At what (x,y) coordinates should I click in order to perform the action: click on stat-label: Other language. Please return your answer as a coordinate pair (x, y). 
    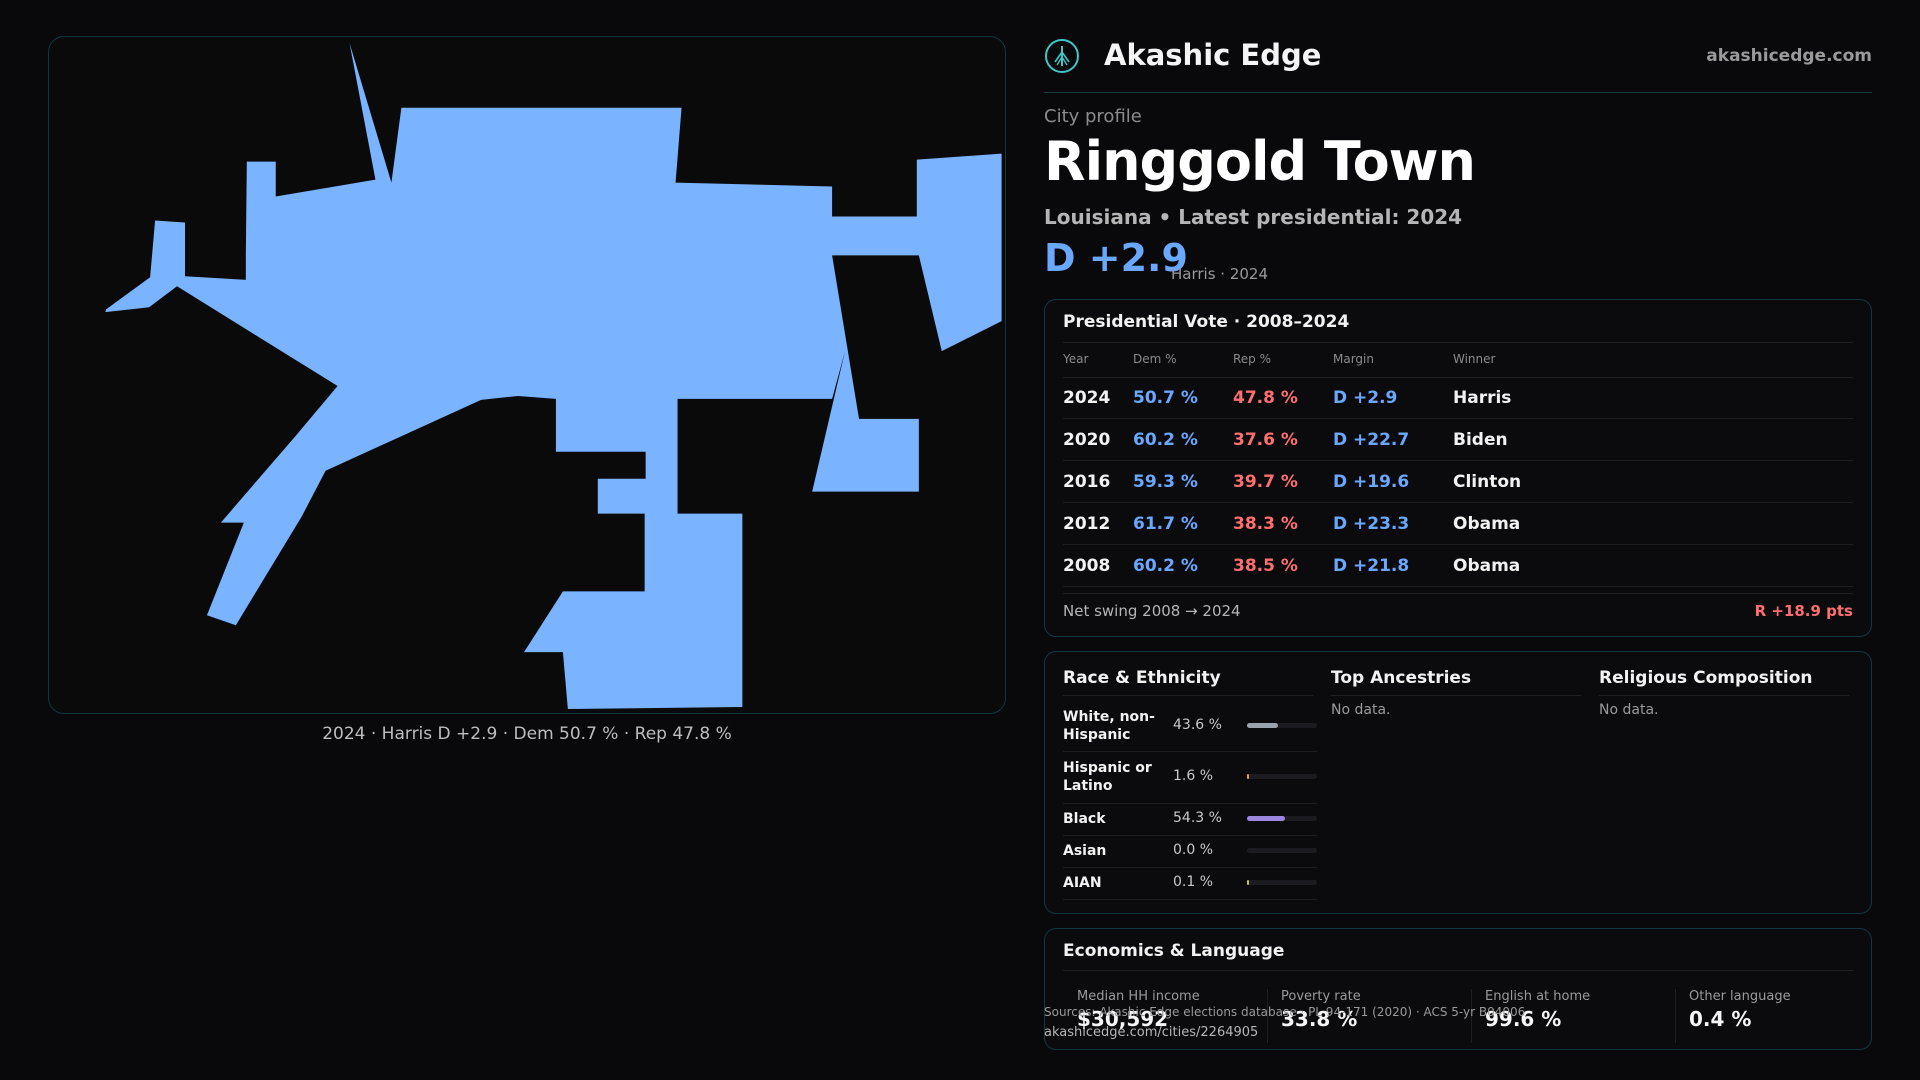
    Looking at the image, I should click on (1740, 996).